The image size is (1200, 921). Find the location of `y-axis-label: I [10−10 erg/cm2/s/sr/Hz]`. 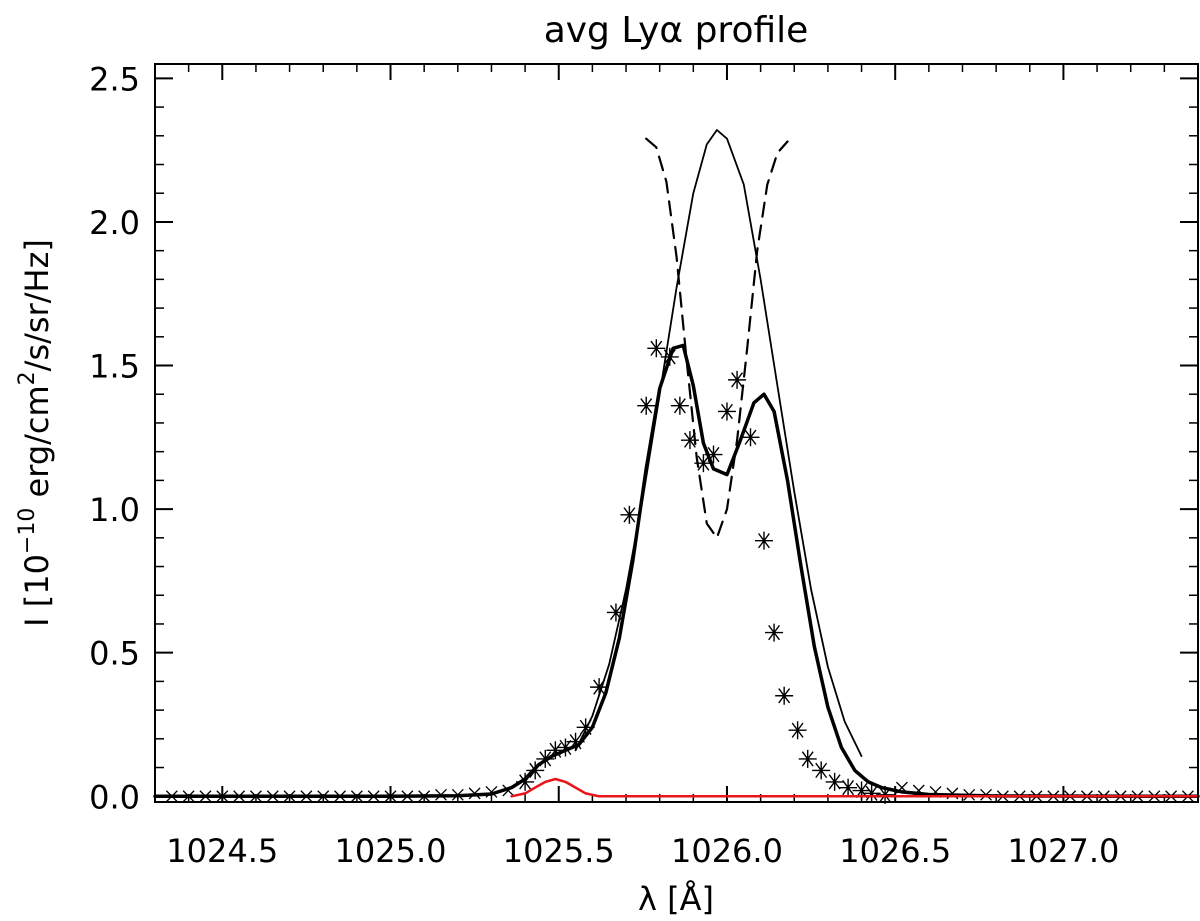

y-axis-label: I [10−10 erg/cm2/s/sr/Hz] is located at coordinates (35, 433).